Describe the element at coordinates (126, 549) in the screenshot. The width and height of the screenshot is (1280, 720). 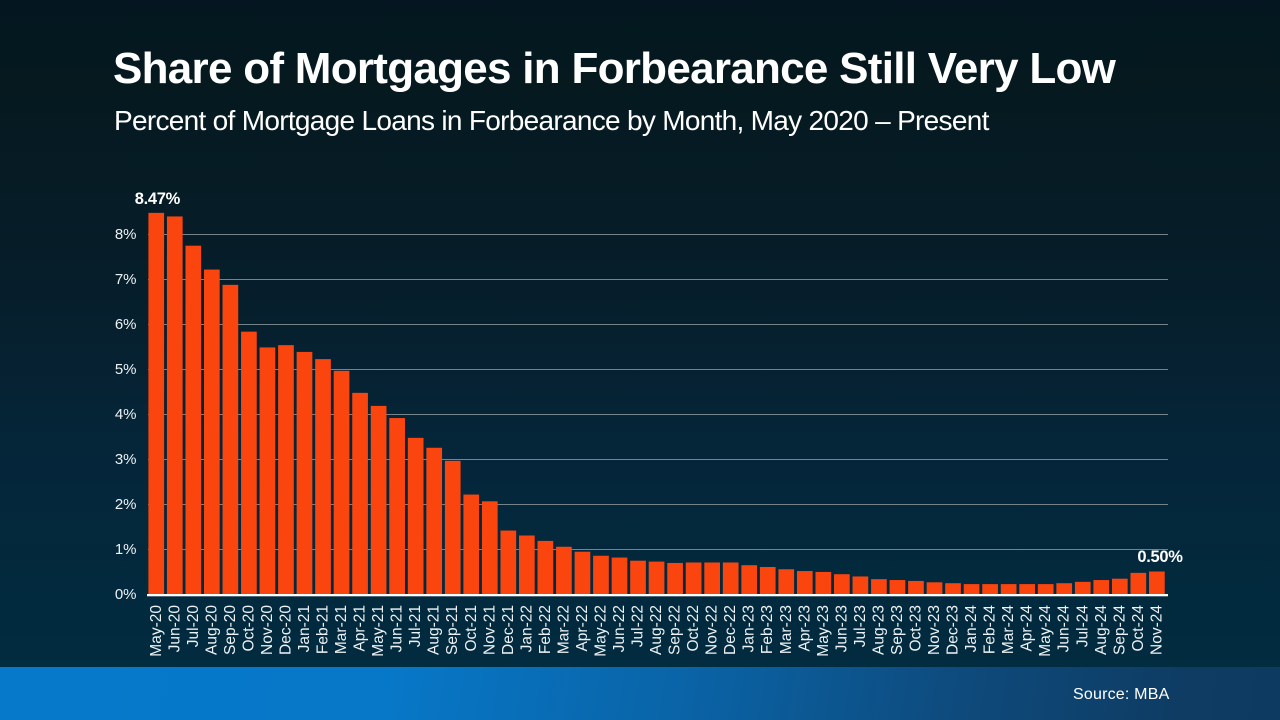
I see `svg-text: 1%` at that location.